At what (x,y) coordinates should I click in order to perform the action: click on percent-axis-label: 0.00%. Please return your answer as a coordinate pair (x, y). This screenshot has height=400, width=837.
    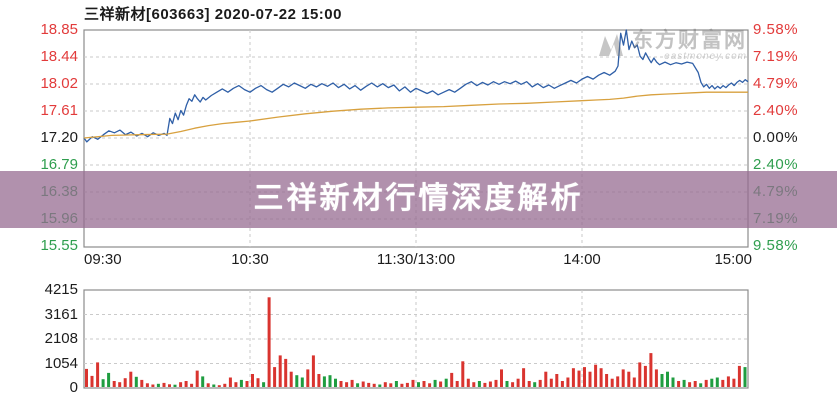
    Looking at the image, I should click on (776, 137).